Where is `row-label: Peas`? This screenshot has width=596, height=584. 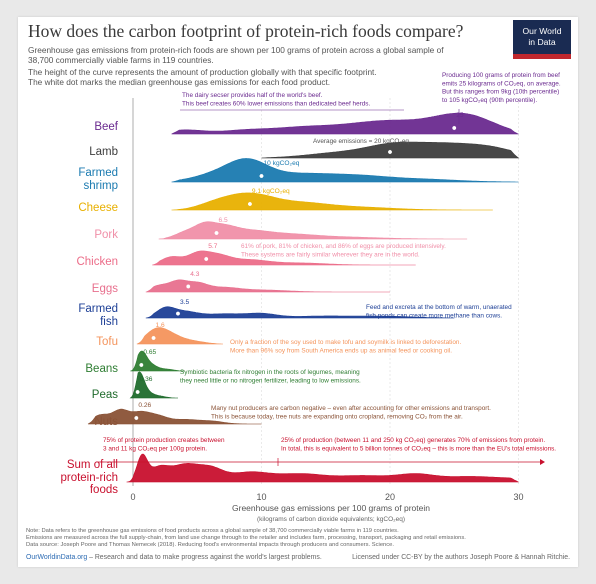 row-label: Peas is located at coordinates (105, 395).